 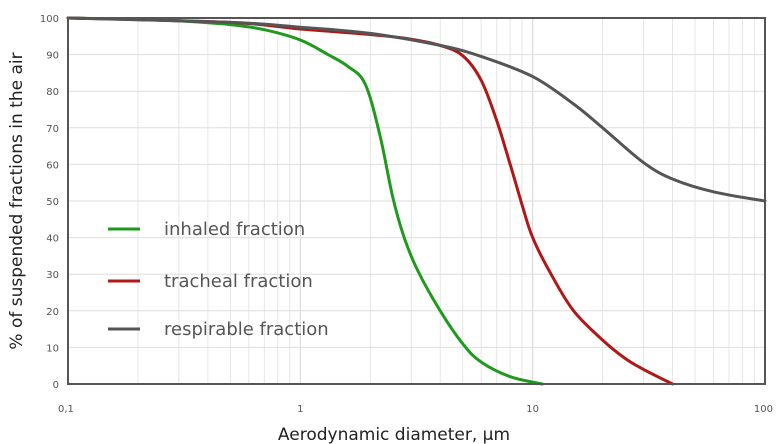 I want to click on y-tick-label: 70, so click(x=52, y=129).